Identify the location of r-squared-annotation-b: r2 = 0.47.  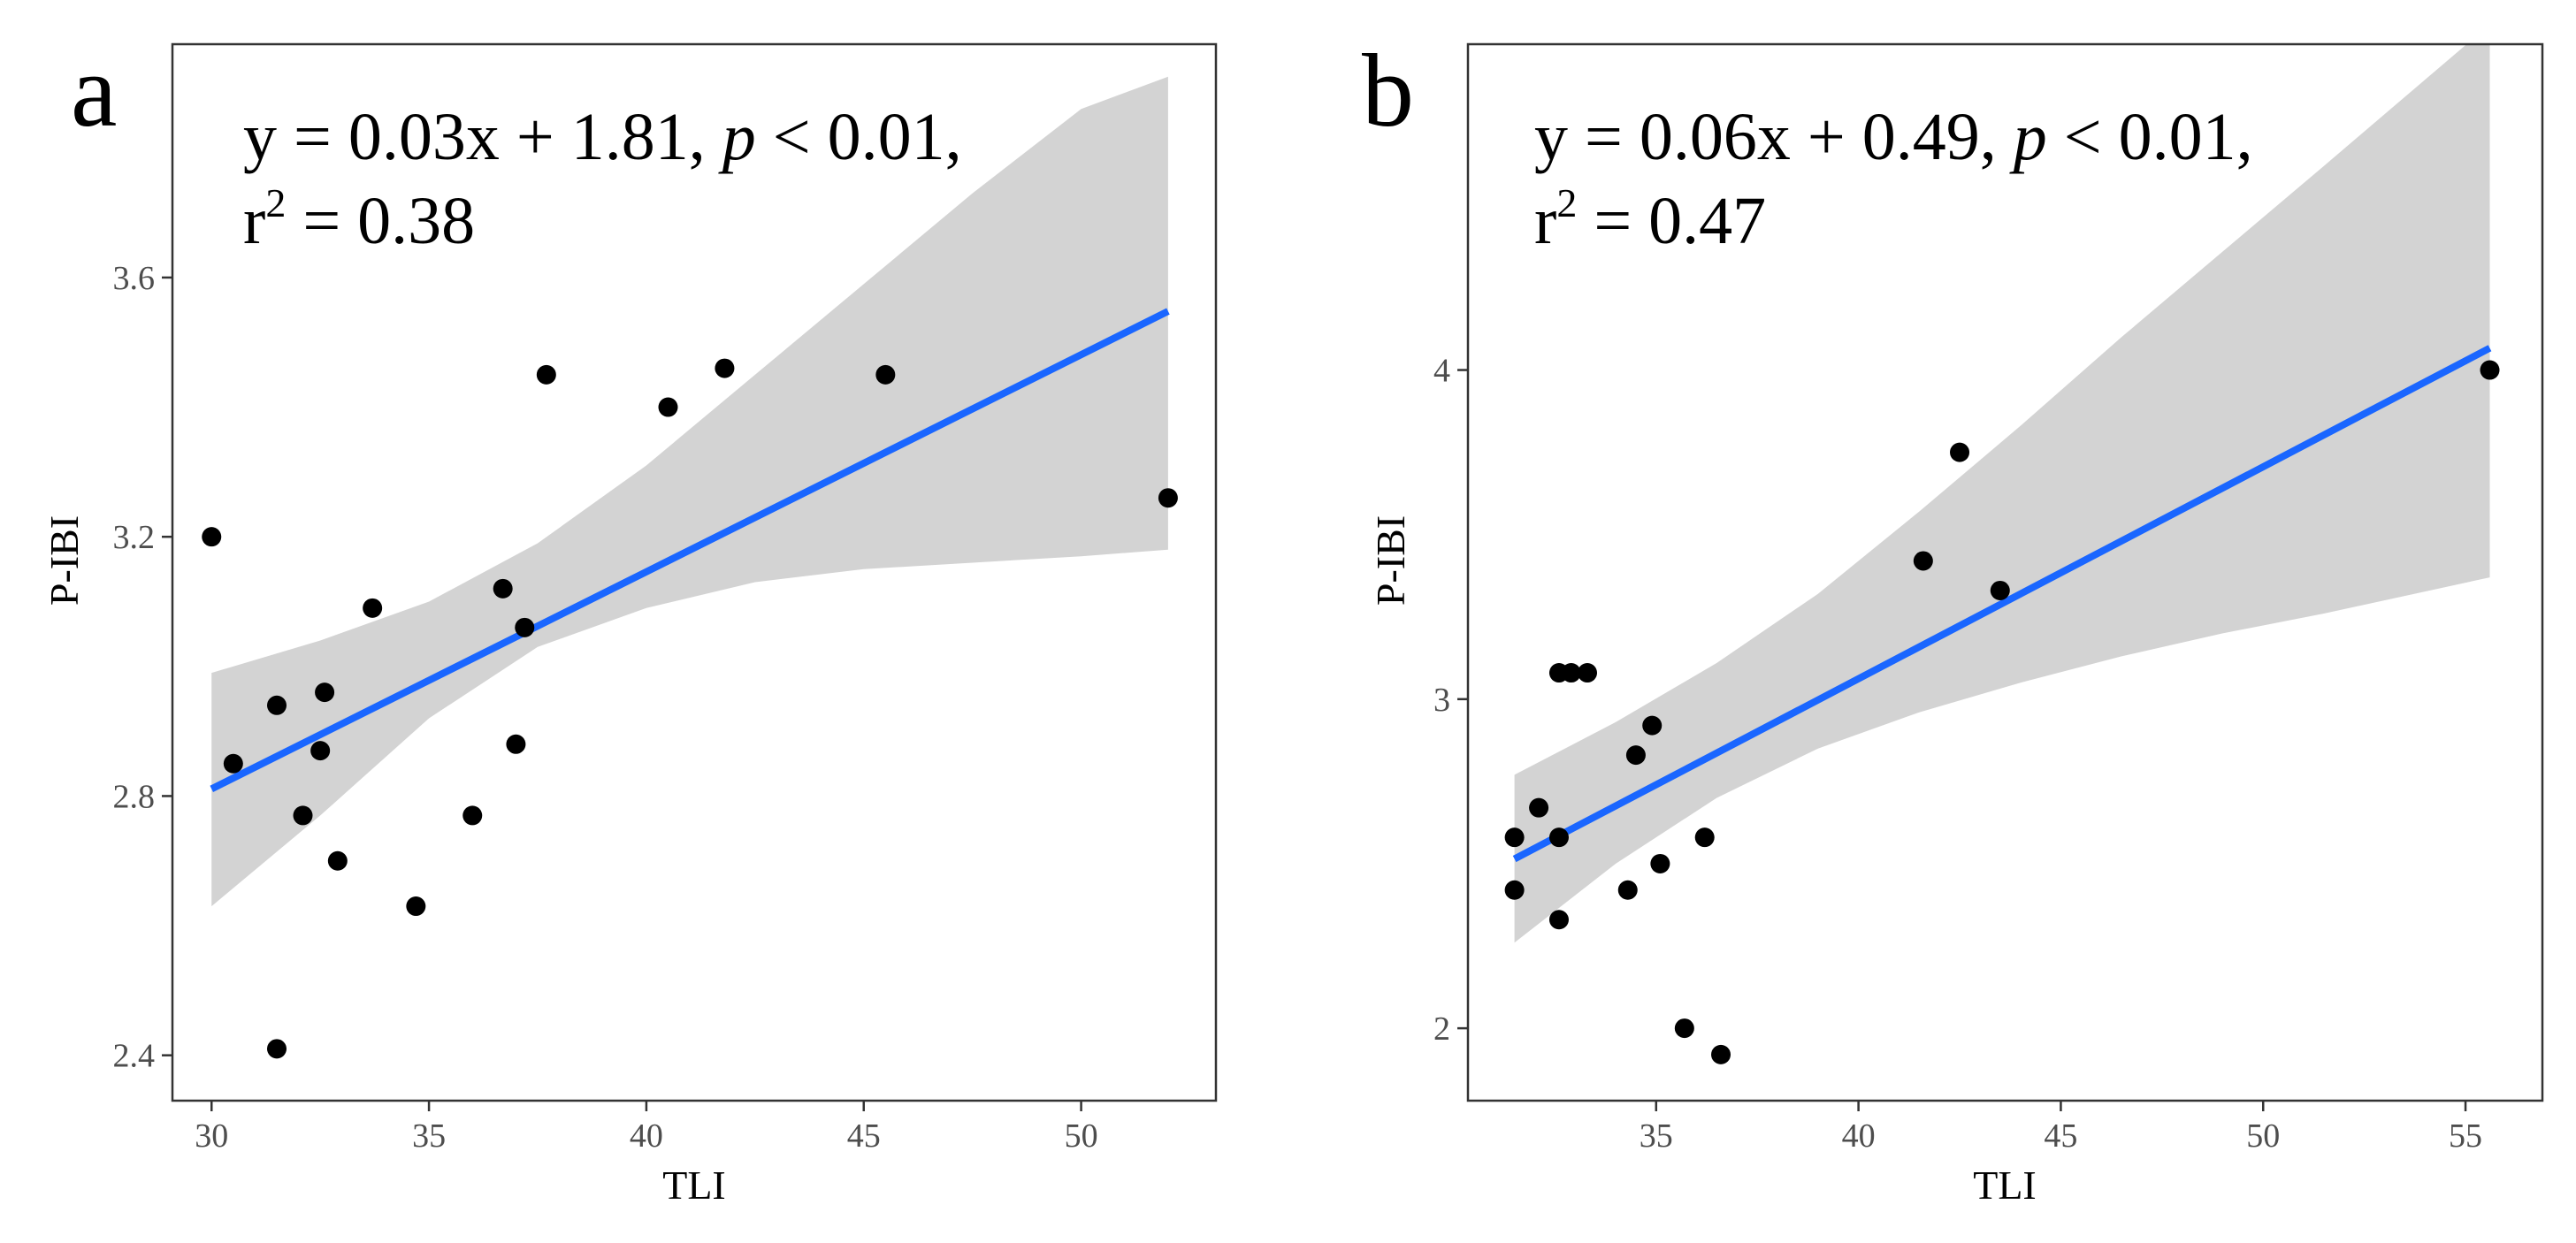
(1650, 219).